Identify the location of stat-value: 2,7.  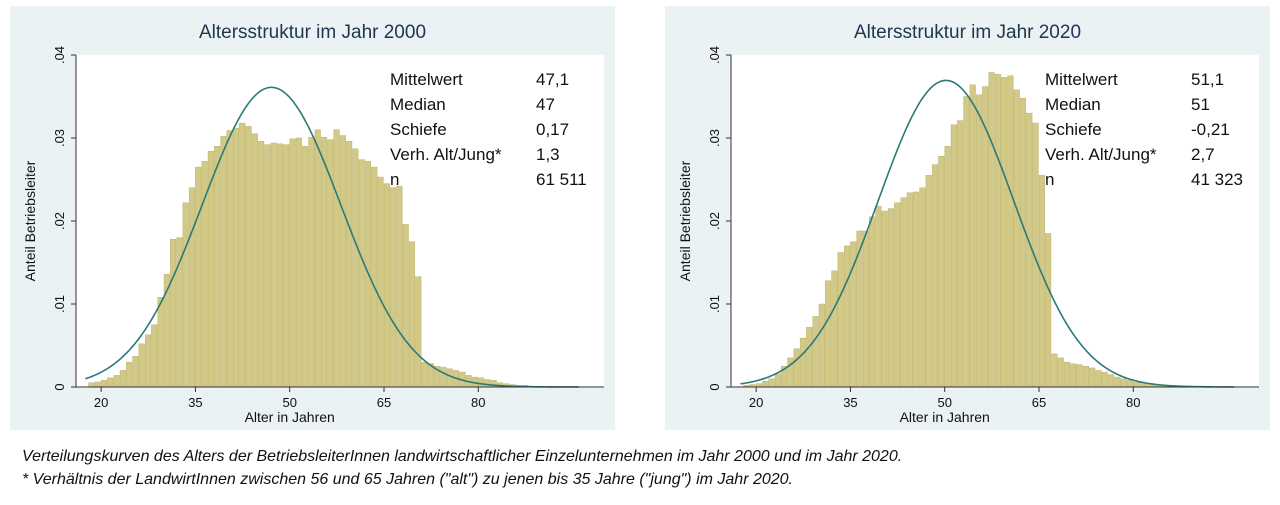
(1203, 154).